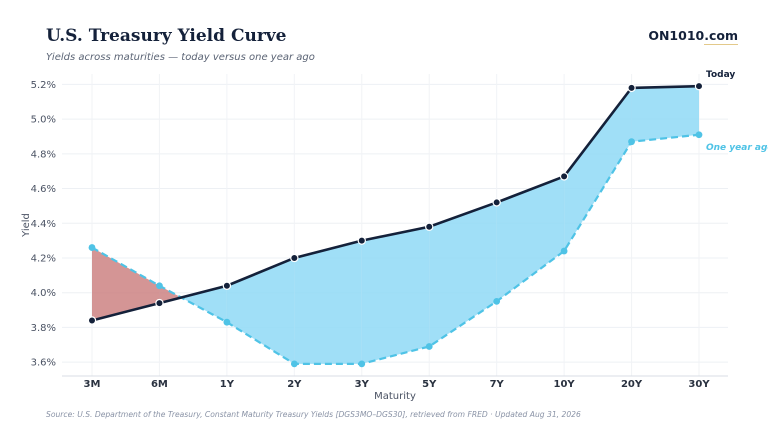 The height and width of the screenshot is (432, 768). What do you see at coordinates (395, 396) in the screenshot?
I see `x-axis-label: Maturity` at bounding box center [395, 396].